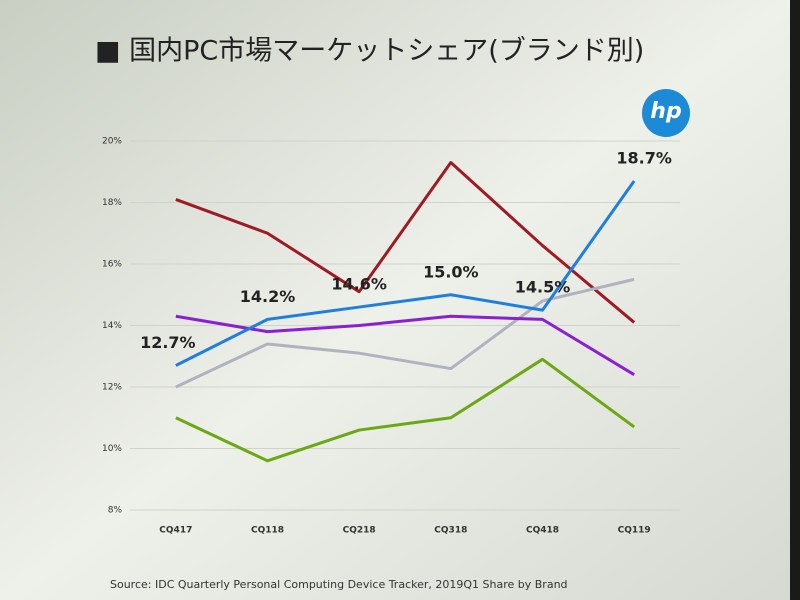 The width and height of the screenshot is (800, 600). What do you see at coordinates (450, 531) in the screenshot?
I see `x-tick-label: CQ318` at bounding box center [450, 531].